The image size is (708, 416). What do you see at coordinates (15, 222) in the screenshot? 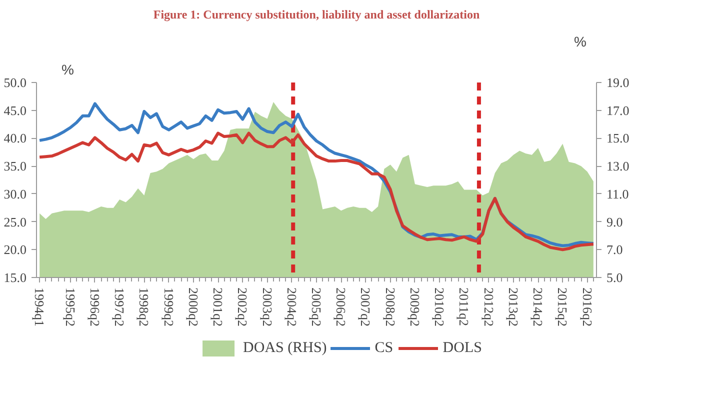
I see `y-tick-label: 25.0` at bounding box center [15, 222].